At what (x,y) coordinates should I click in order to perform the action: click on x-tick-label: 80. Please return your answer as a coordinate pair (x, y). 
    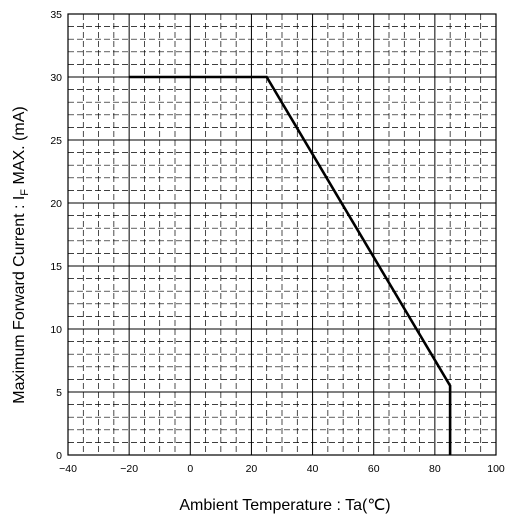
    Looking at the image, I should click on (435, 469).